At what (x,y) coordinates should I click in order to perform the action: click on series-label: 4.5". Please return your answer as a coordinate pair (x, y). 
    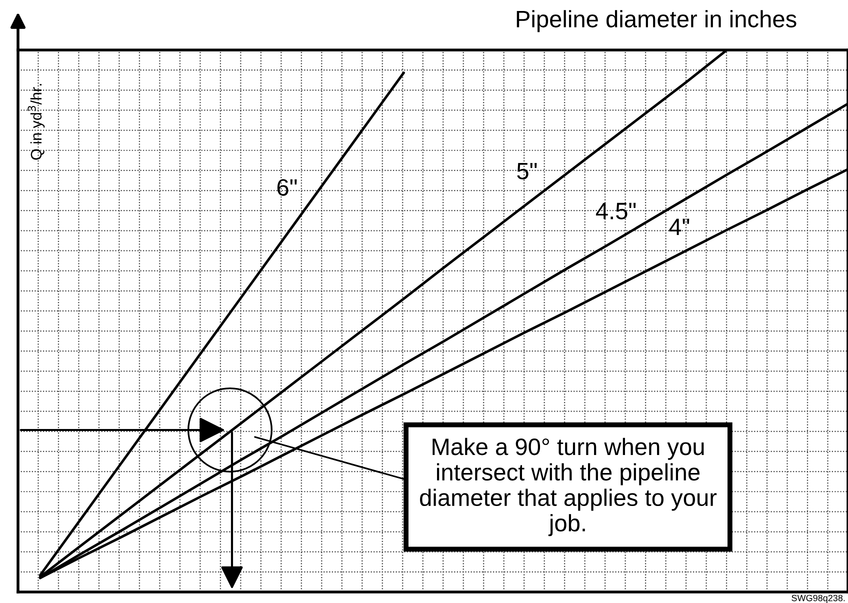
    Looking at the image, I should click on (616, 211).